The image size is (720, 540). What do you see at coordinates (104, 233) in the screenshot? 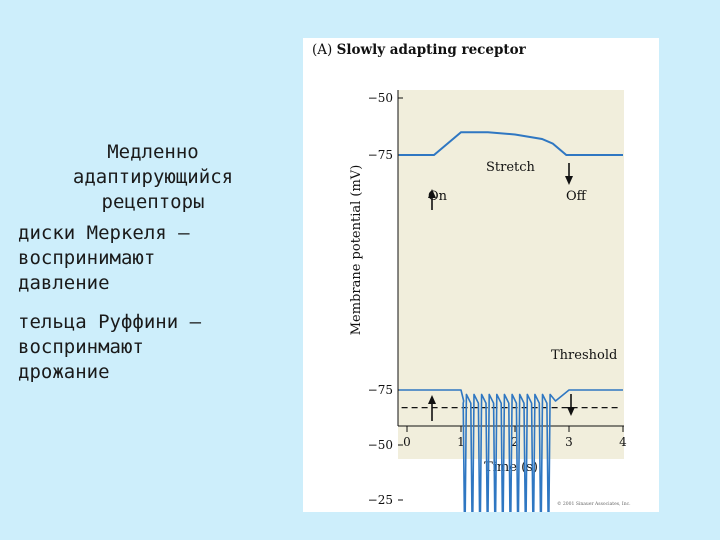
I see `merkel-line: диски Меркеля –` at bounding box center [104, 233].